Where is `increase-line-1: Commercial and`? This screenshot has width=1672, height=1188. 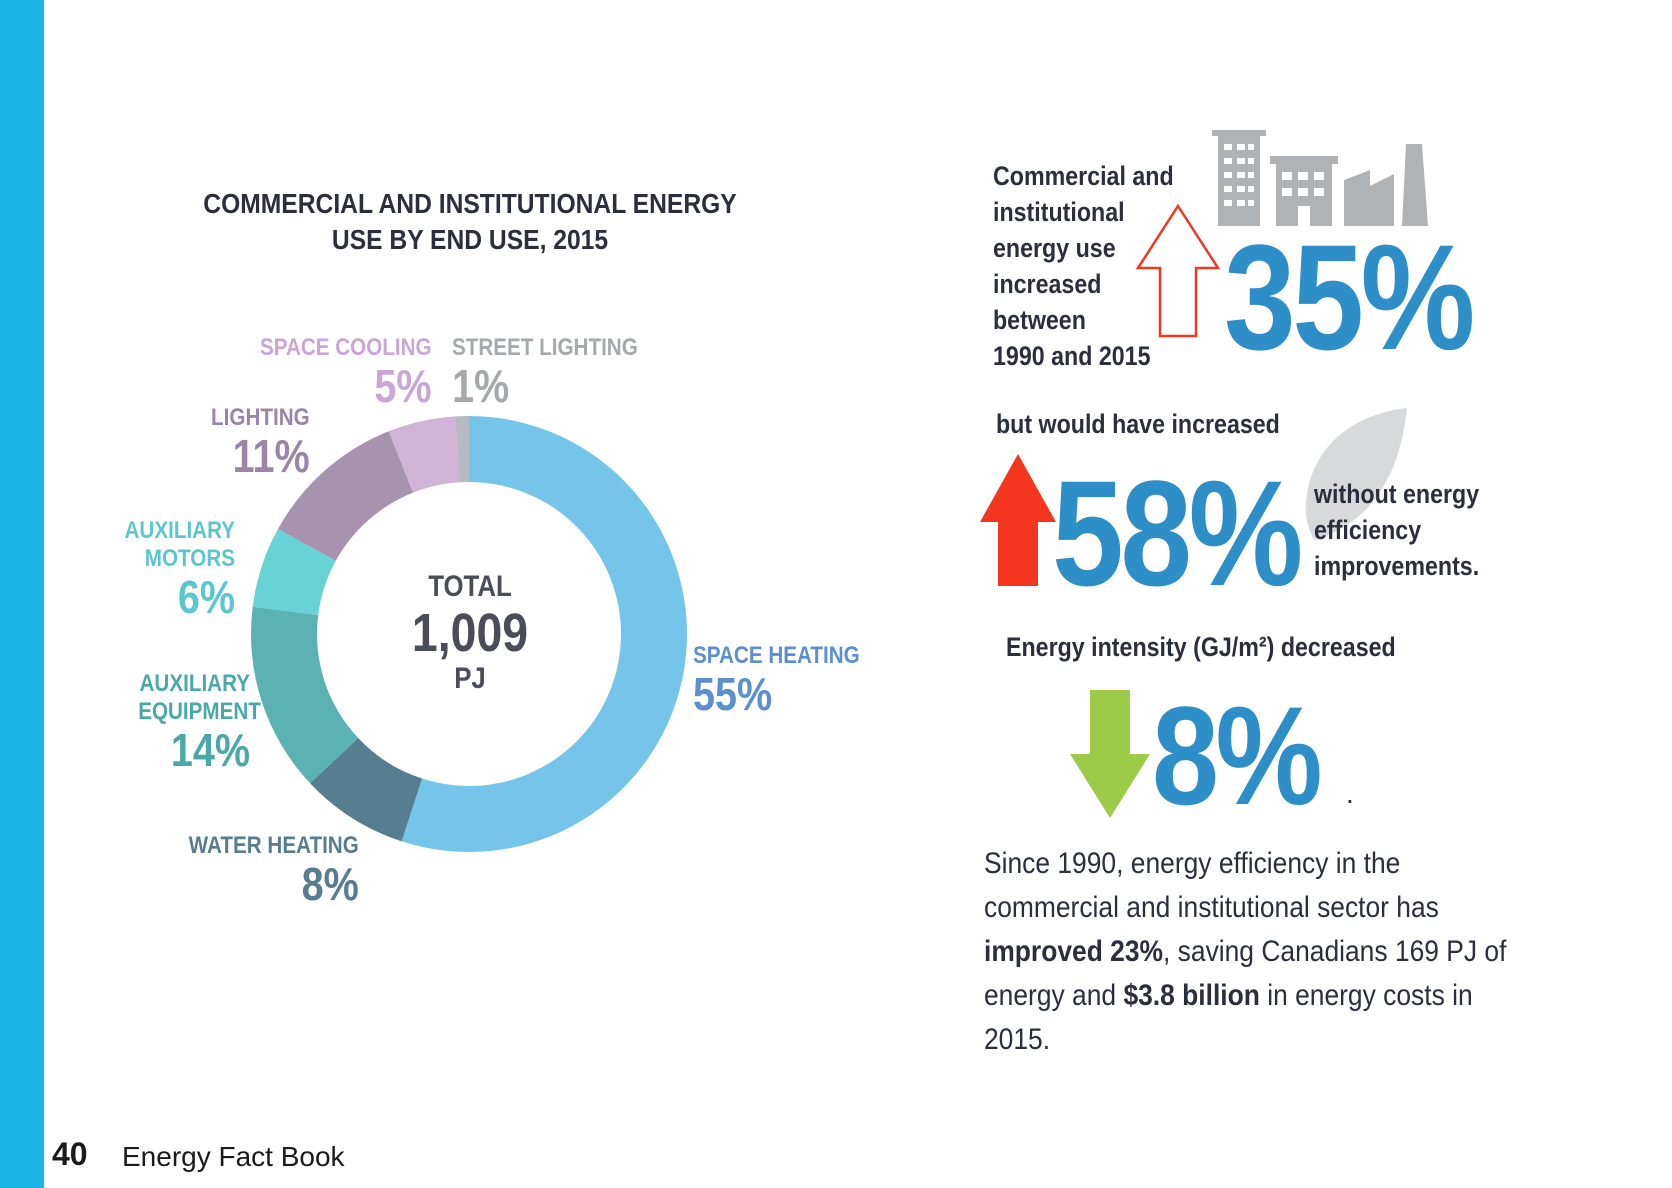 increase-line-1: Commercial and is located at coordinates (1083, 176).